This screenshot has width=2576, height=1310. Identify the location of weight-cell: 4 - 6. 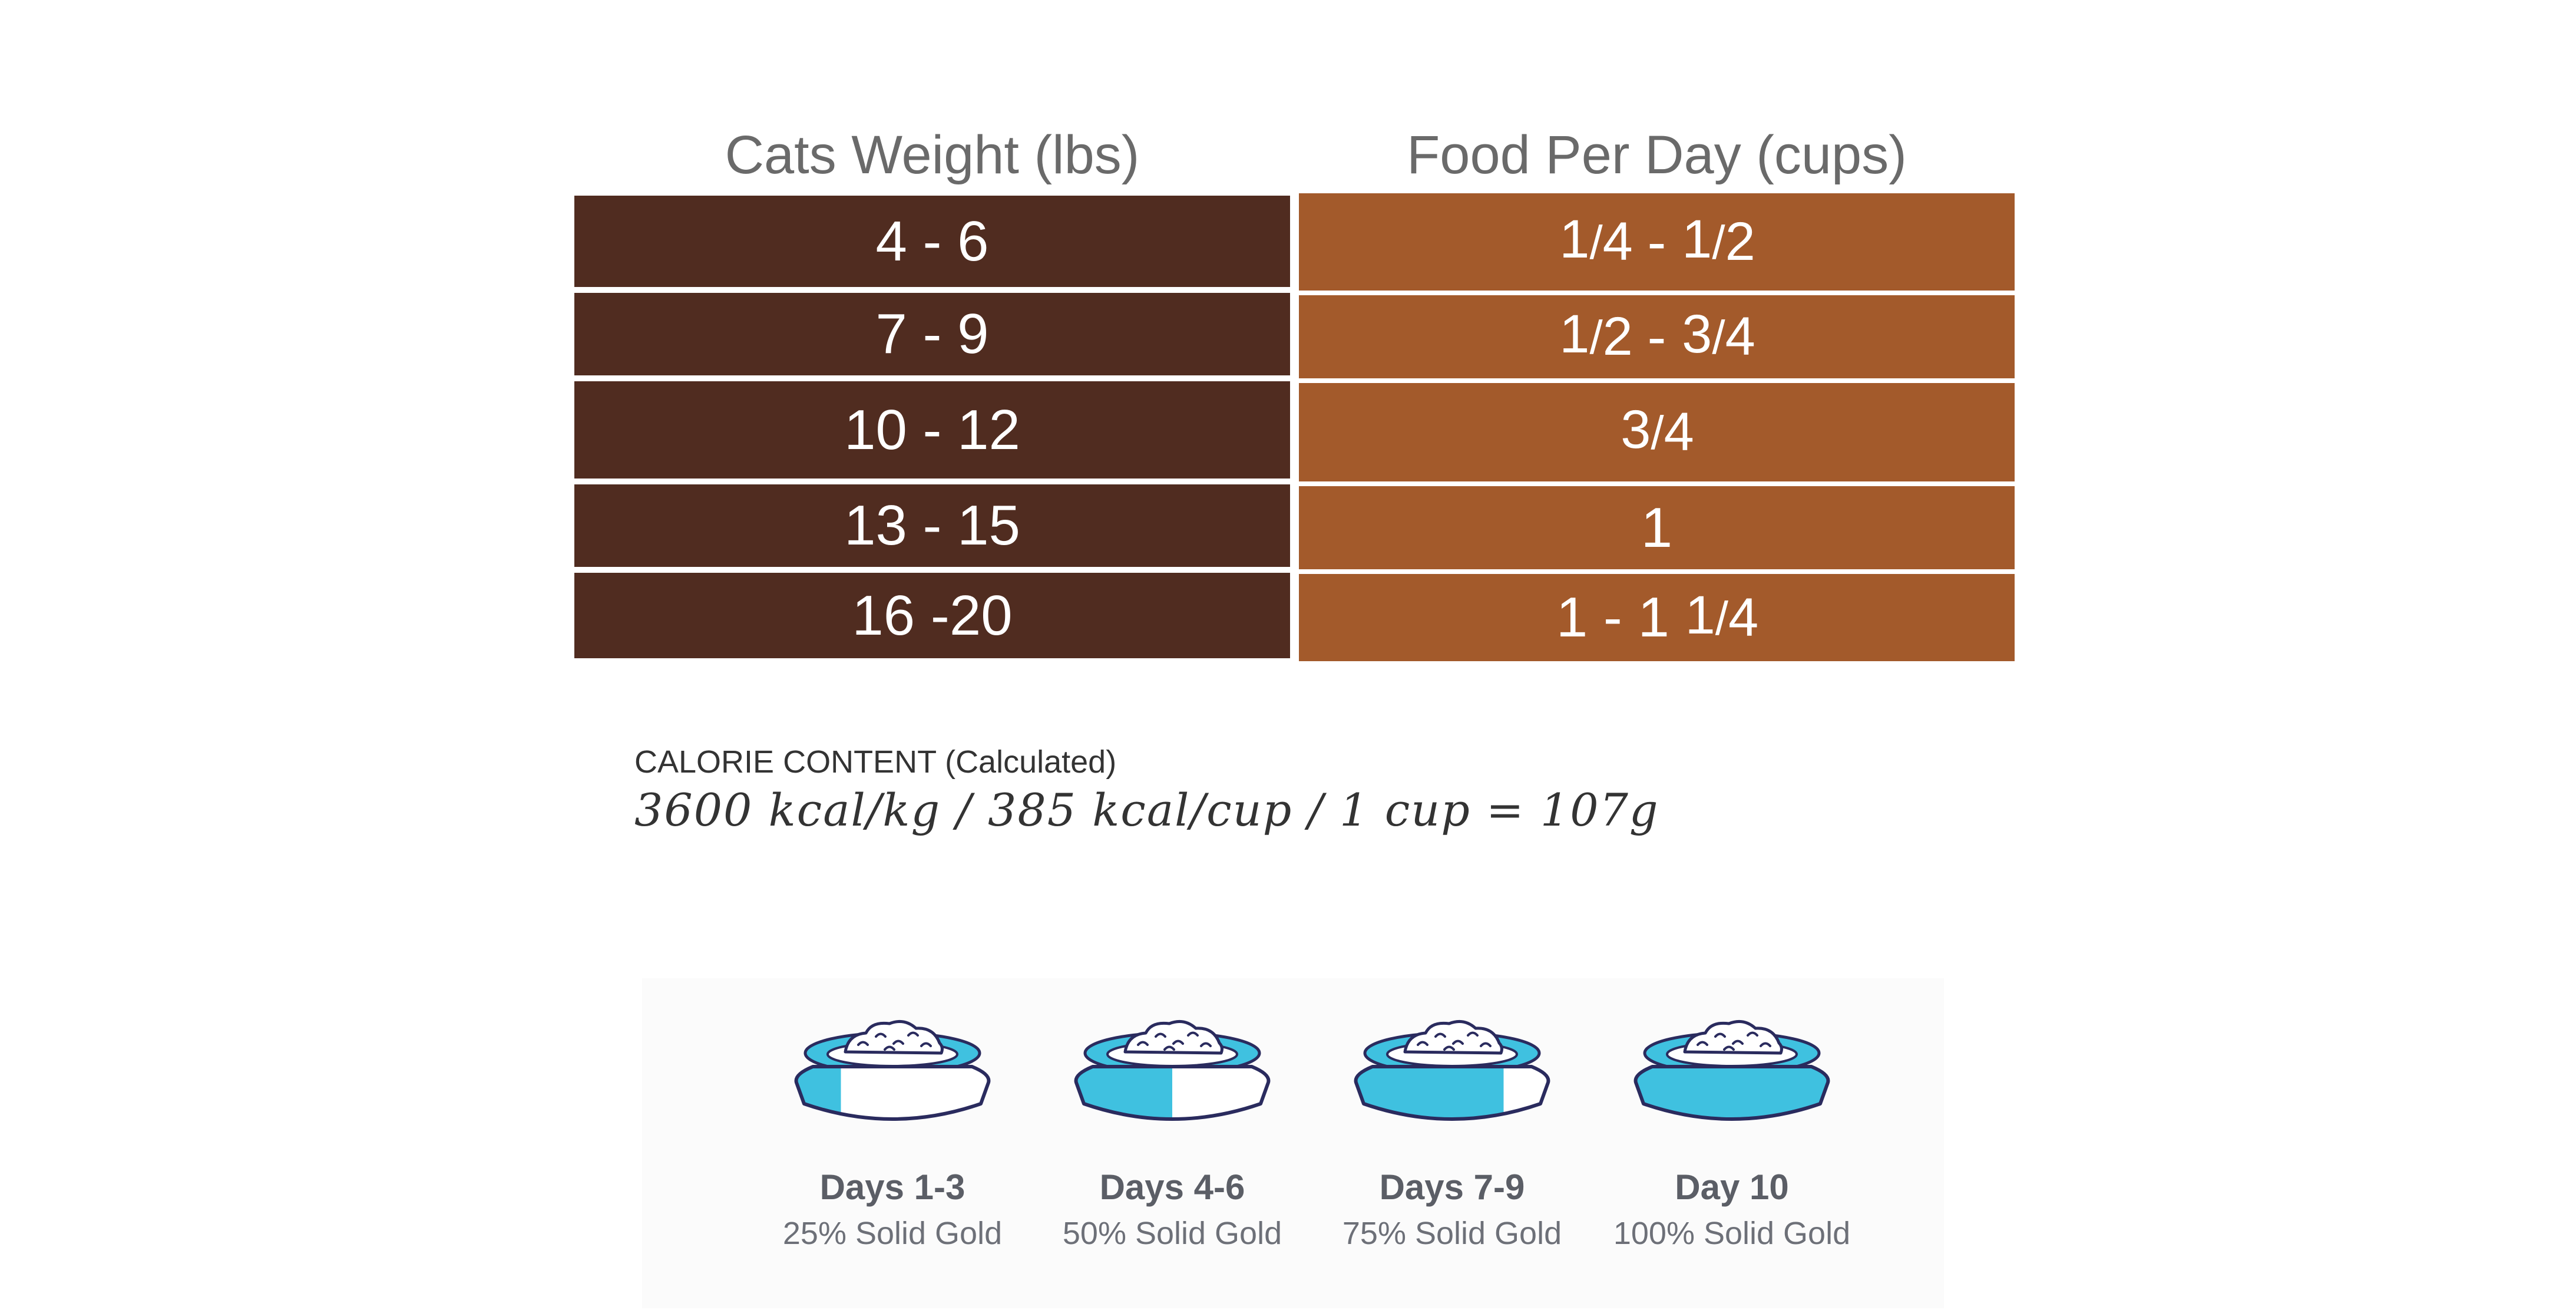
(932, 242).